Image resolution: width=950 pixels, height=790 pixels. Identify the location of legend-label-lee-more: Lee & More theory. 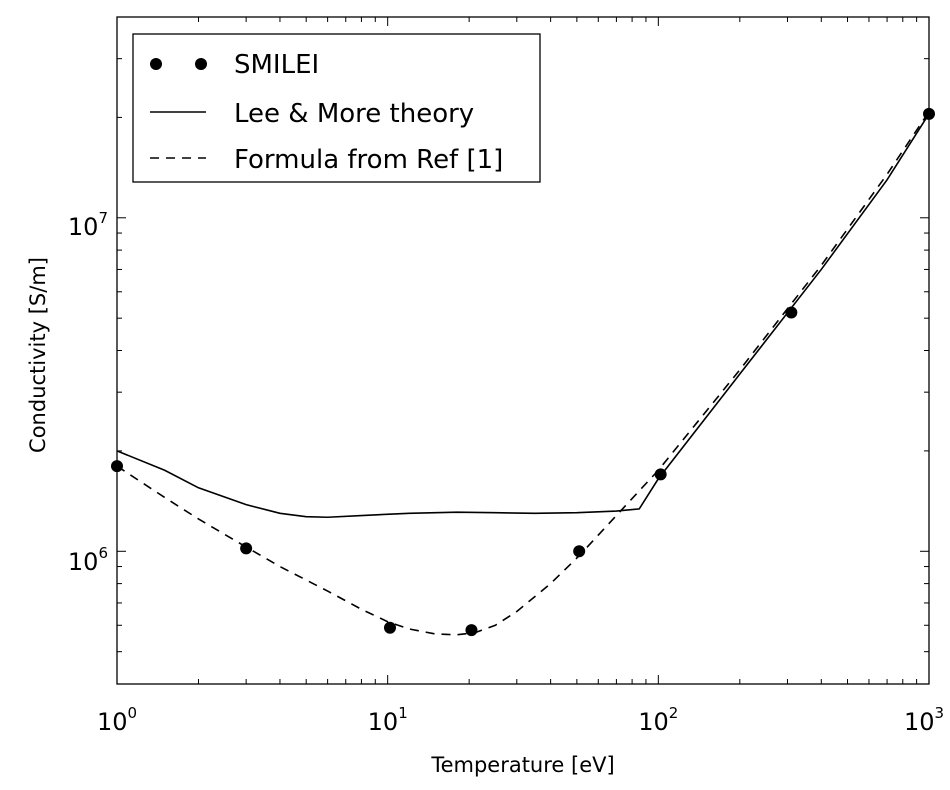
(354, 114).